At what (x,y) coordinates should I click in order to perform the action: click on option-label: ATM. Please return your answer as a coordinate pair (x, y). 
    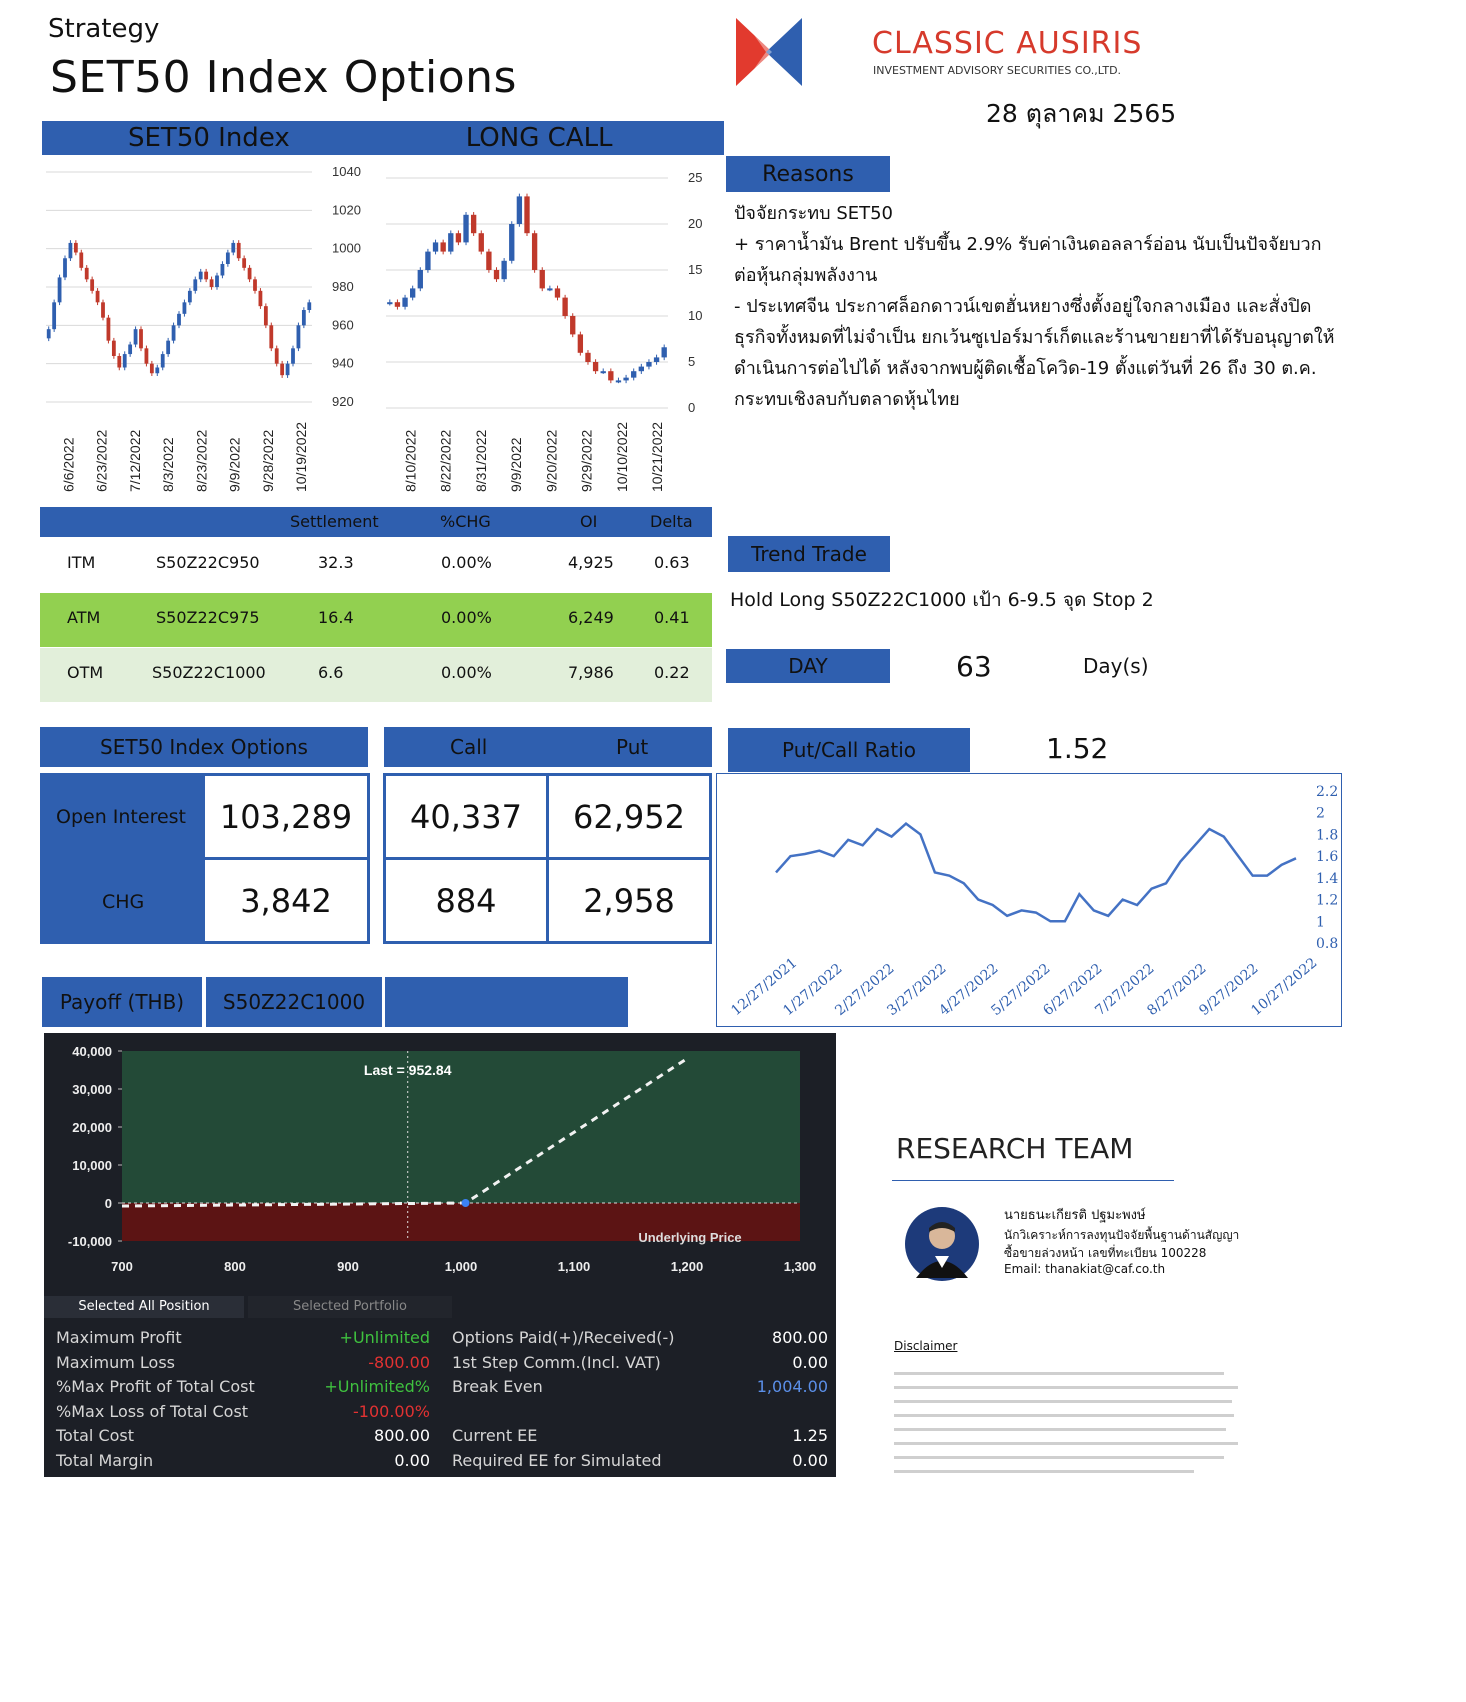
    Looking at the image, I should click on (84, 617).